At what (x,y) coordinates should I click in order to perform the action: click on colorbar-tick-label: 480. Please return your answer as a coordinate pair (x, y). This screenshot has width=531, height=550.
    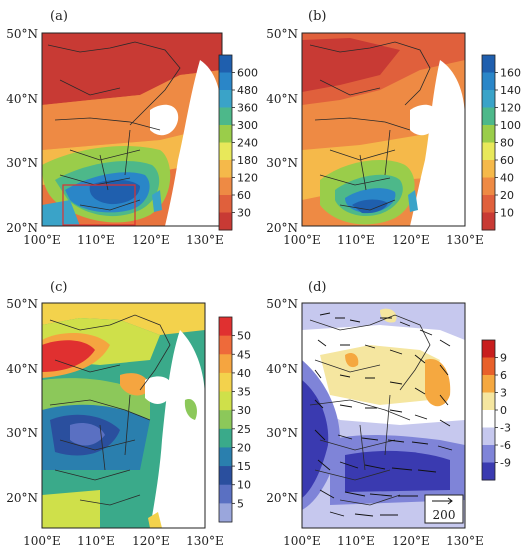
    Looking at the image, I should click on (247, 90).